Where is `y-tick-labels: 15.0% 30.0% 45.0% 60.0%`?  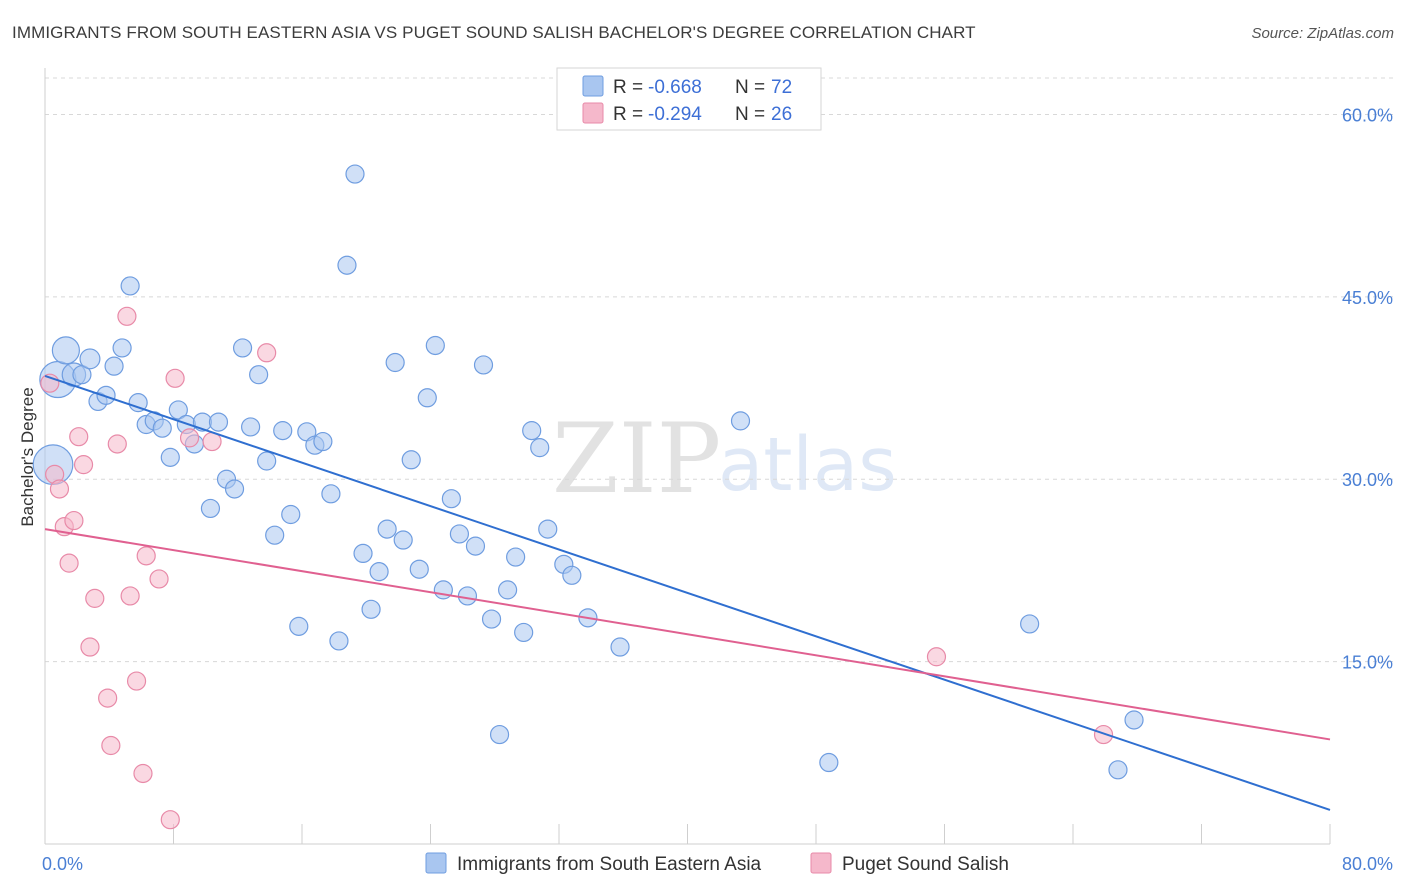
y-tick-labels: 15.0% 30.0% 45.0% 60.0% is located at coordinates (1367, 388).